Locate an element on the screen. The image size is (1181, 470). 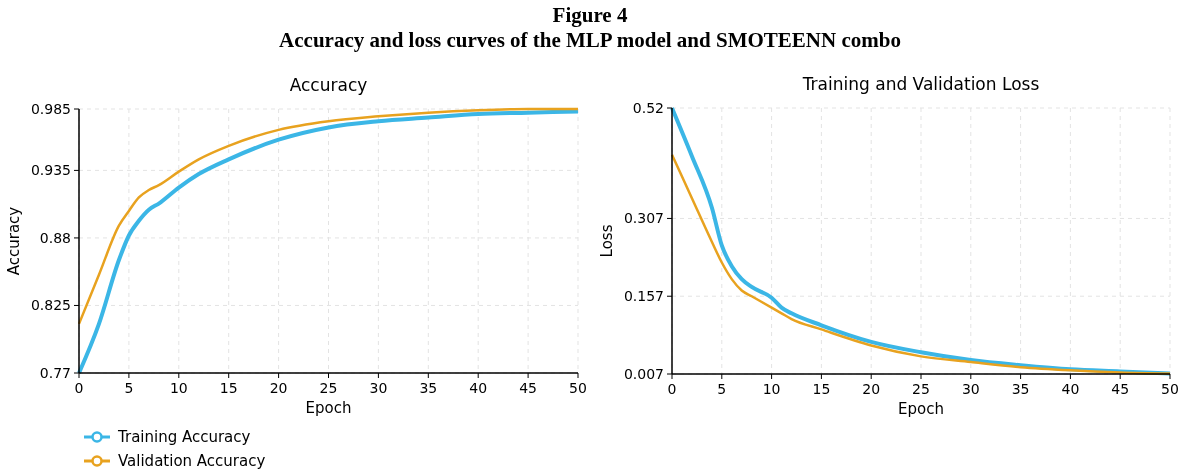
y-tick-label: 0.007 is located at coordinates (643, 373).